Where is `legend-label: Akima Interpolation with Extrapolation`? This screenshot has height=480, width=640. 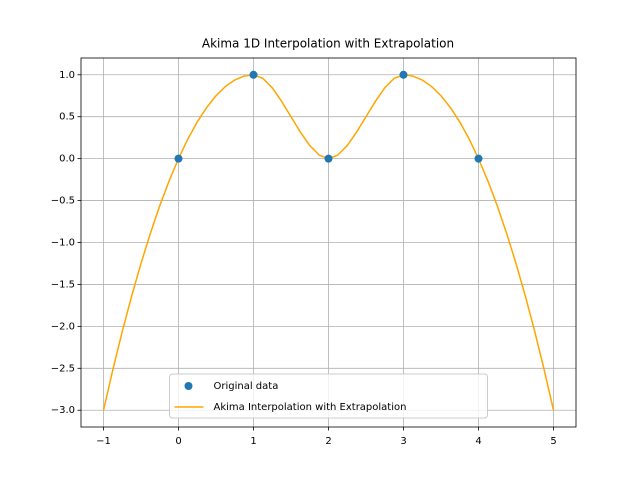
legend-label: Akima Interpolation with Extrapolation is located at coordinates (310, 407).